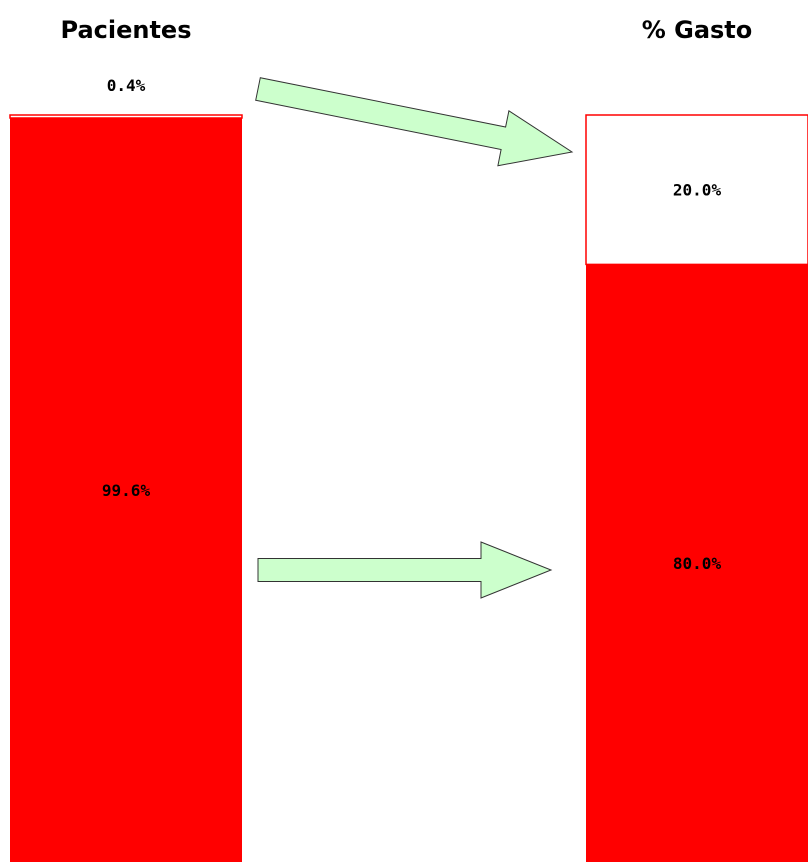  I want to click on data-label-1-0: 80.0%, so click(697, 563).